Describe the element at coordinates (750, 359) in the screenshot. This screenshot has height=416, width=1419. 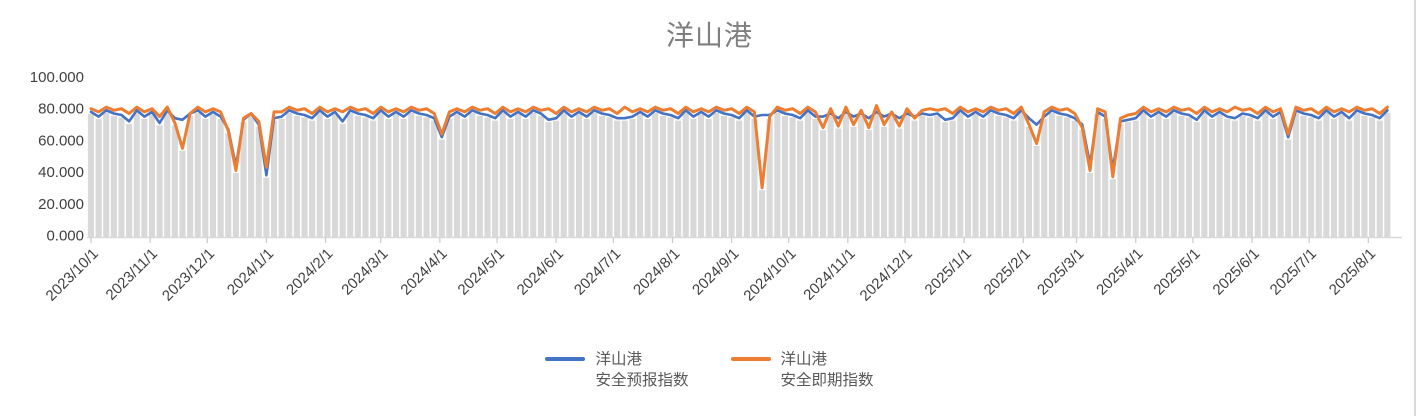
I see `legend-line-swatch-spot` at that location.